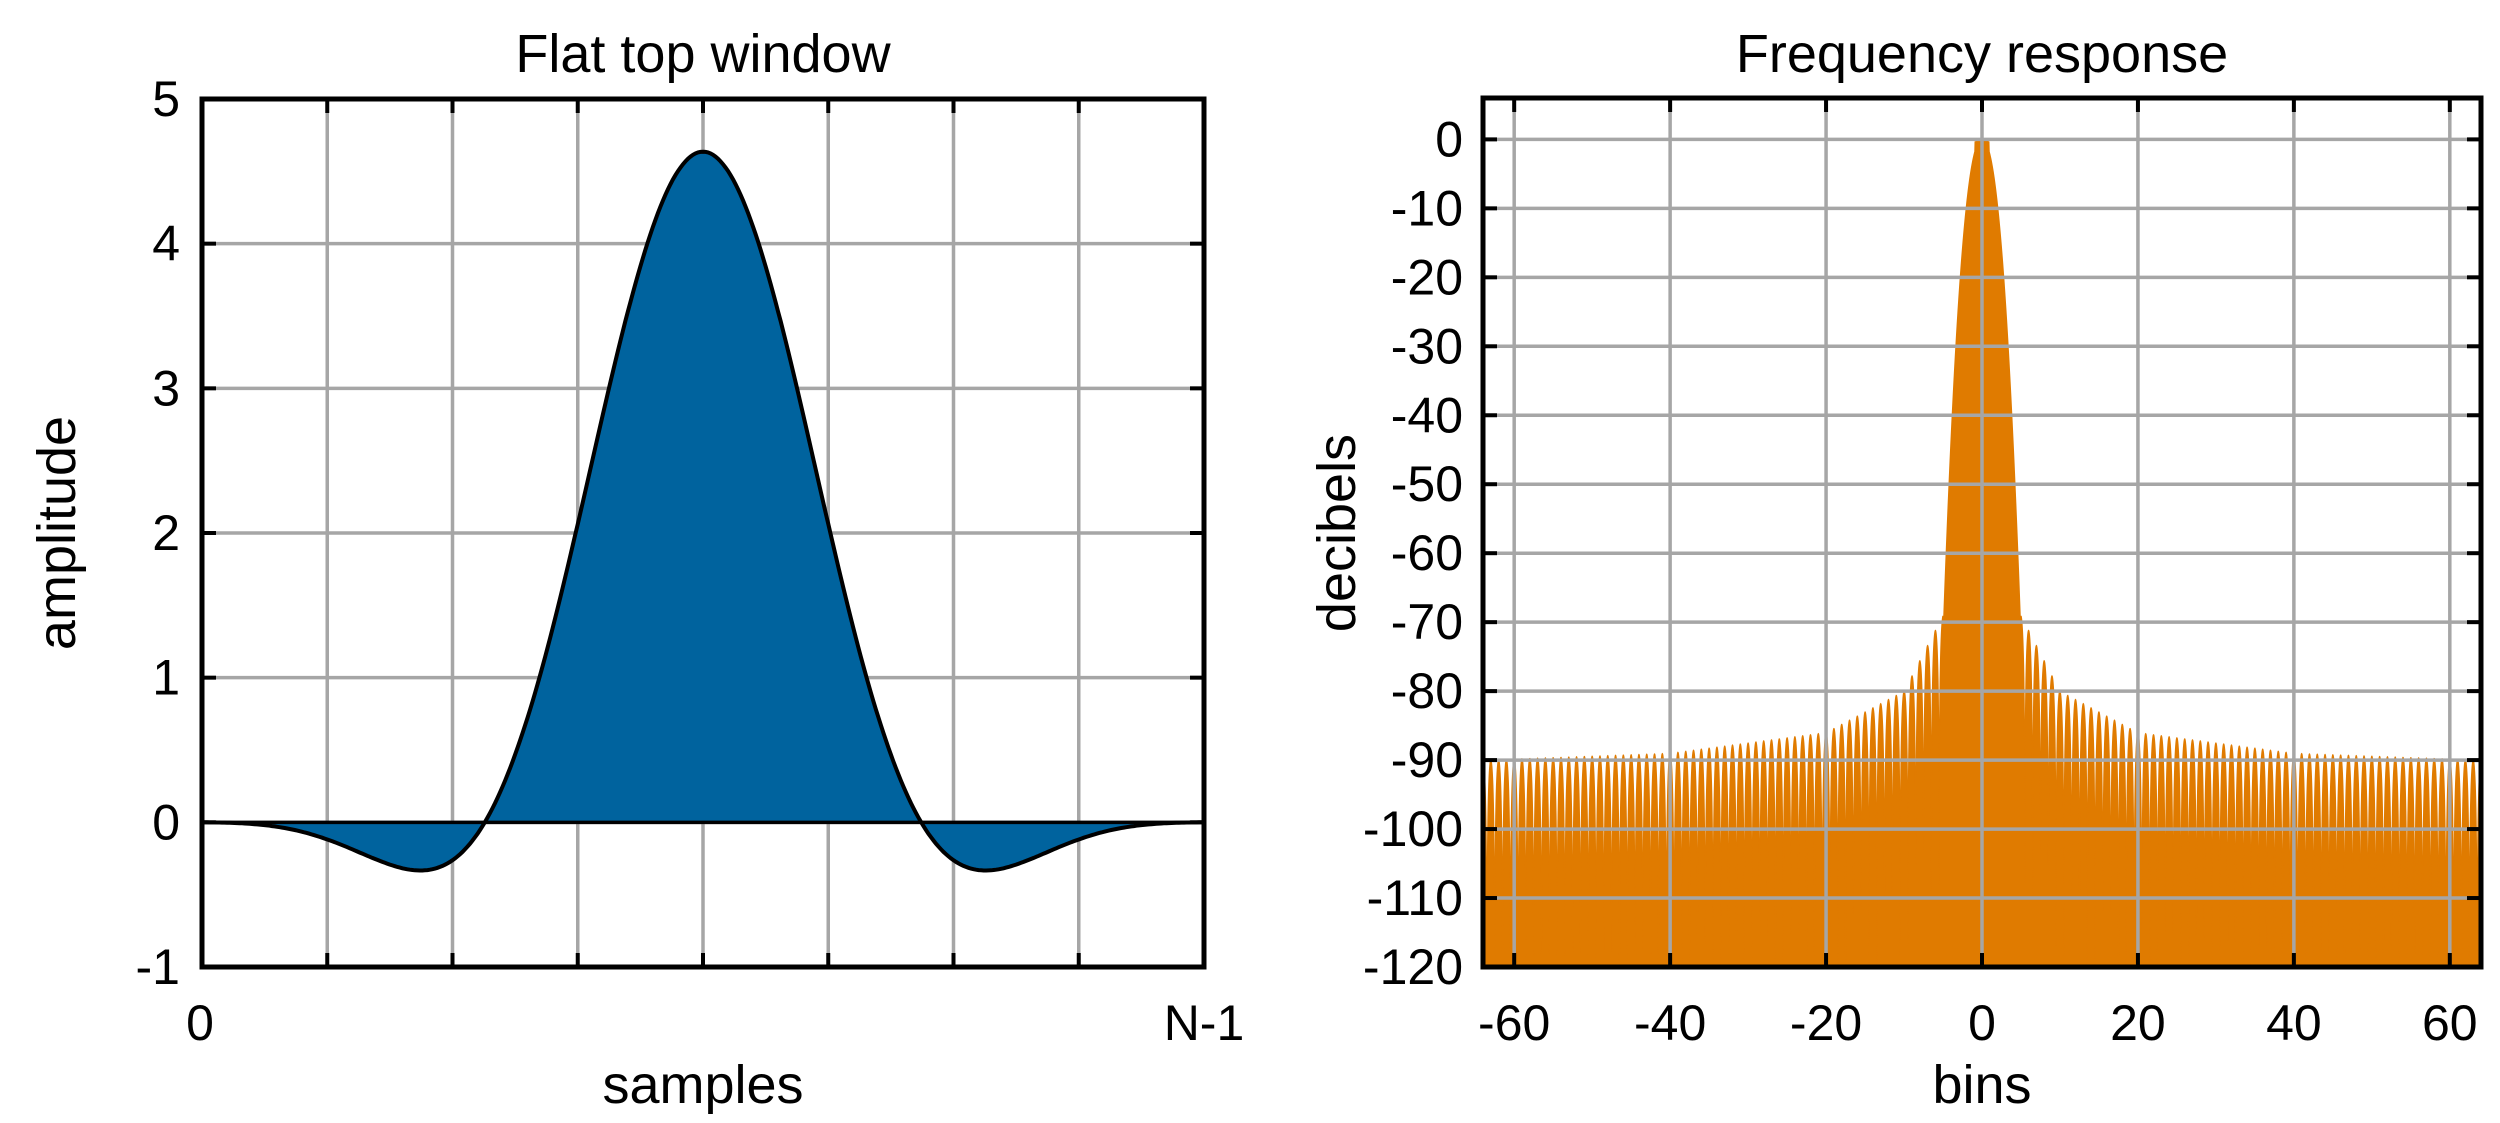 This screenshot has height=1123, width=2500. I want to click on x-tick-label: 40, so click(2294, 1023).